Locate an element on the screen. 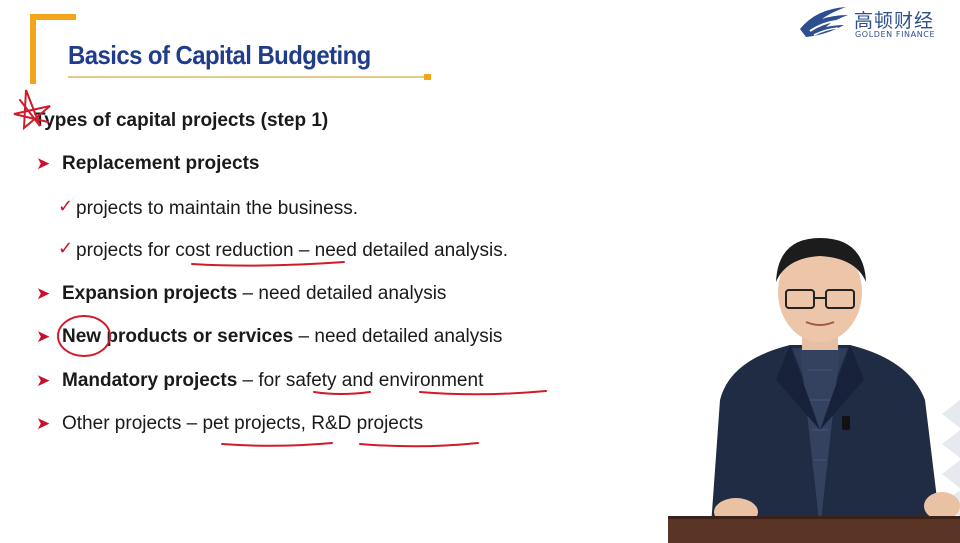  circle-new is located at coordinates (84, 336).